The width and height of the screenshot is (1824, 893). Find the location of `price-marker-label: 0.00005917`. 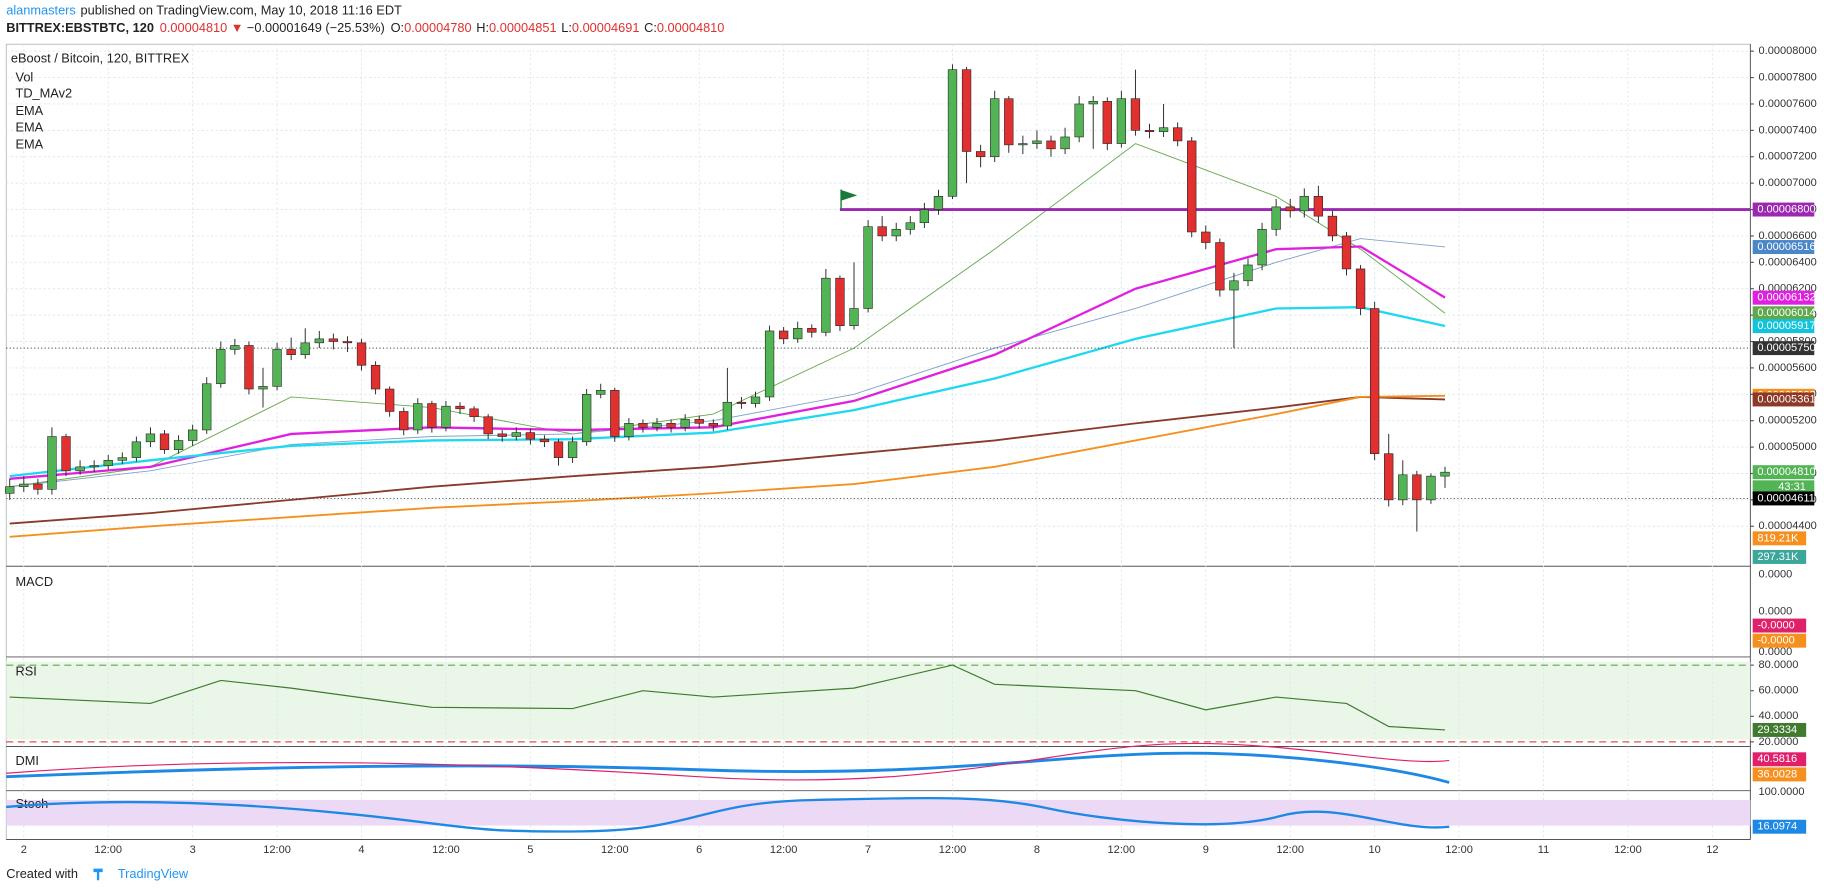

price-marker-label: 0.00005917 is located at coordinates (1786, 326).